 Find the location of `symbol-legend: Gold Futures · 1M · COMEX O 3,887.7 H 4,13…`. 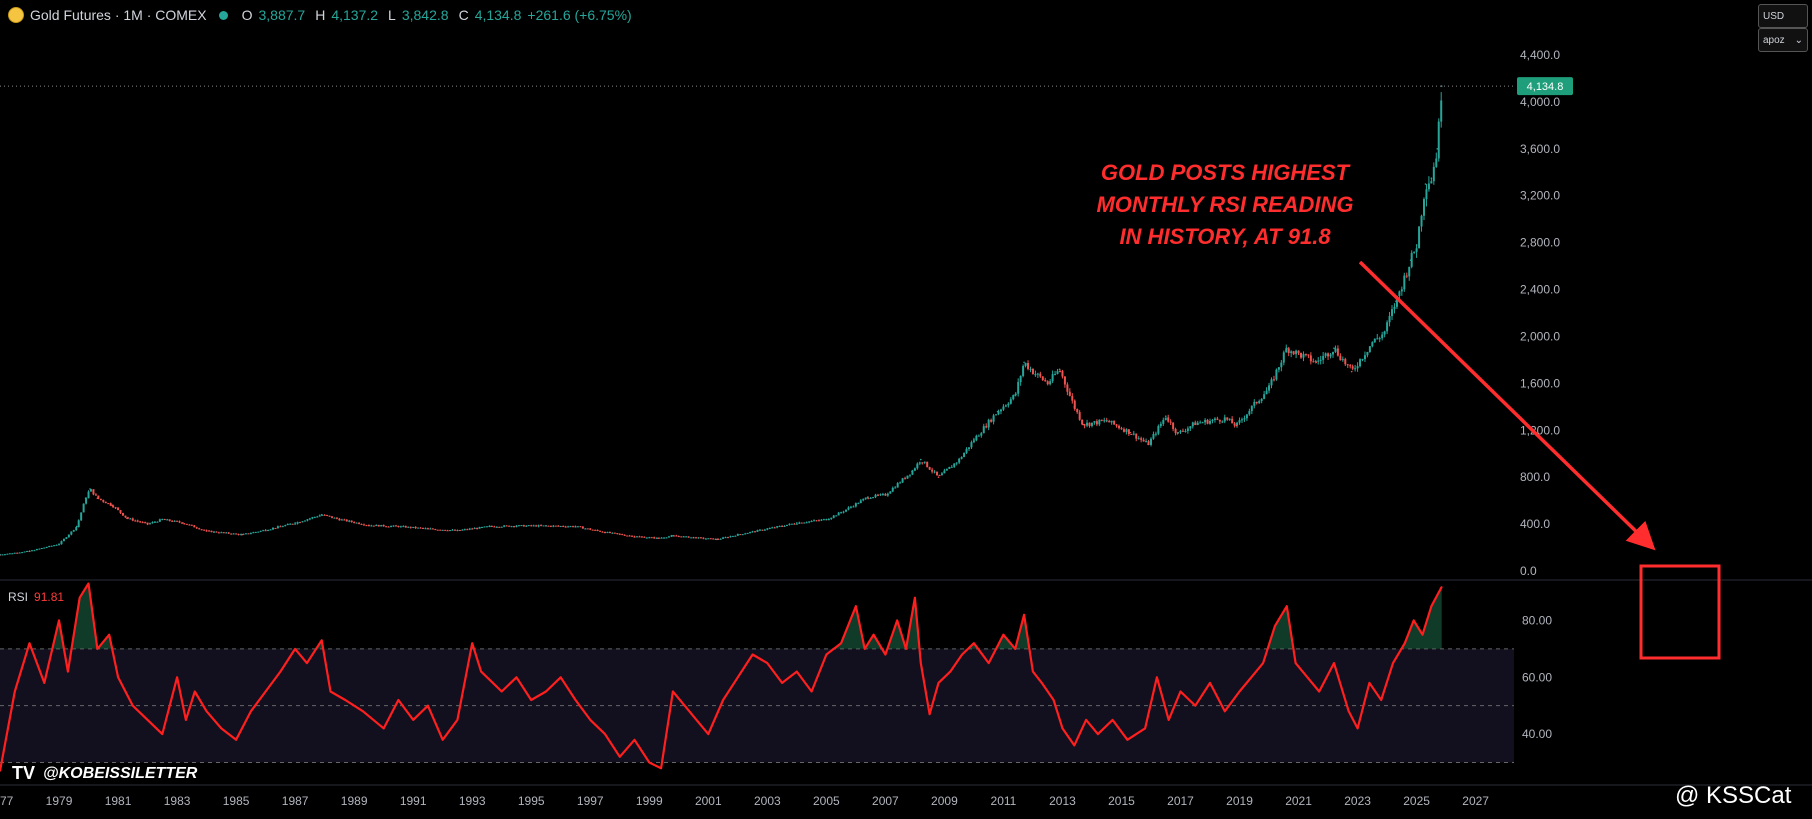

symbol-legend: Gold Futures · 1M · COMEX O 3,887.7 H 4,13… is located at coordinates (320, 15).